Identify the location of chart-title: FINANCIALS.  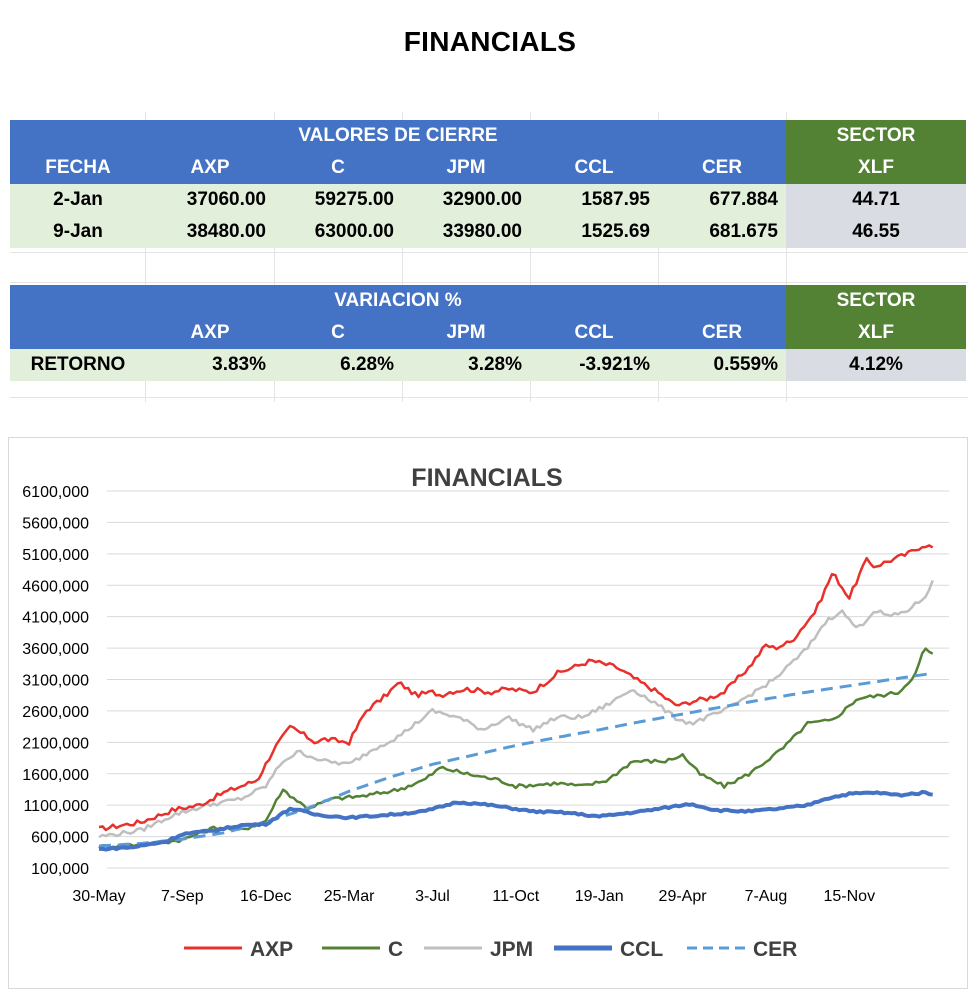
(486, 478).